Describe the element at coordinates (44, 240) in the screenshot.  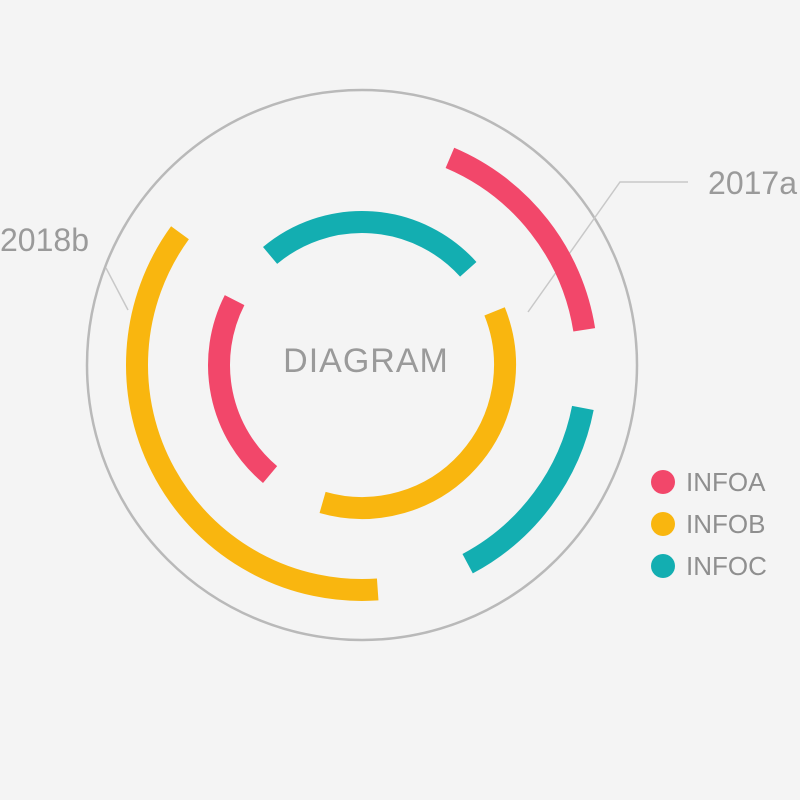
I see `callout-label-2018b: 2018b` at that location.